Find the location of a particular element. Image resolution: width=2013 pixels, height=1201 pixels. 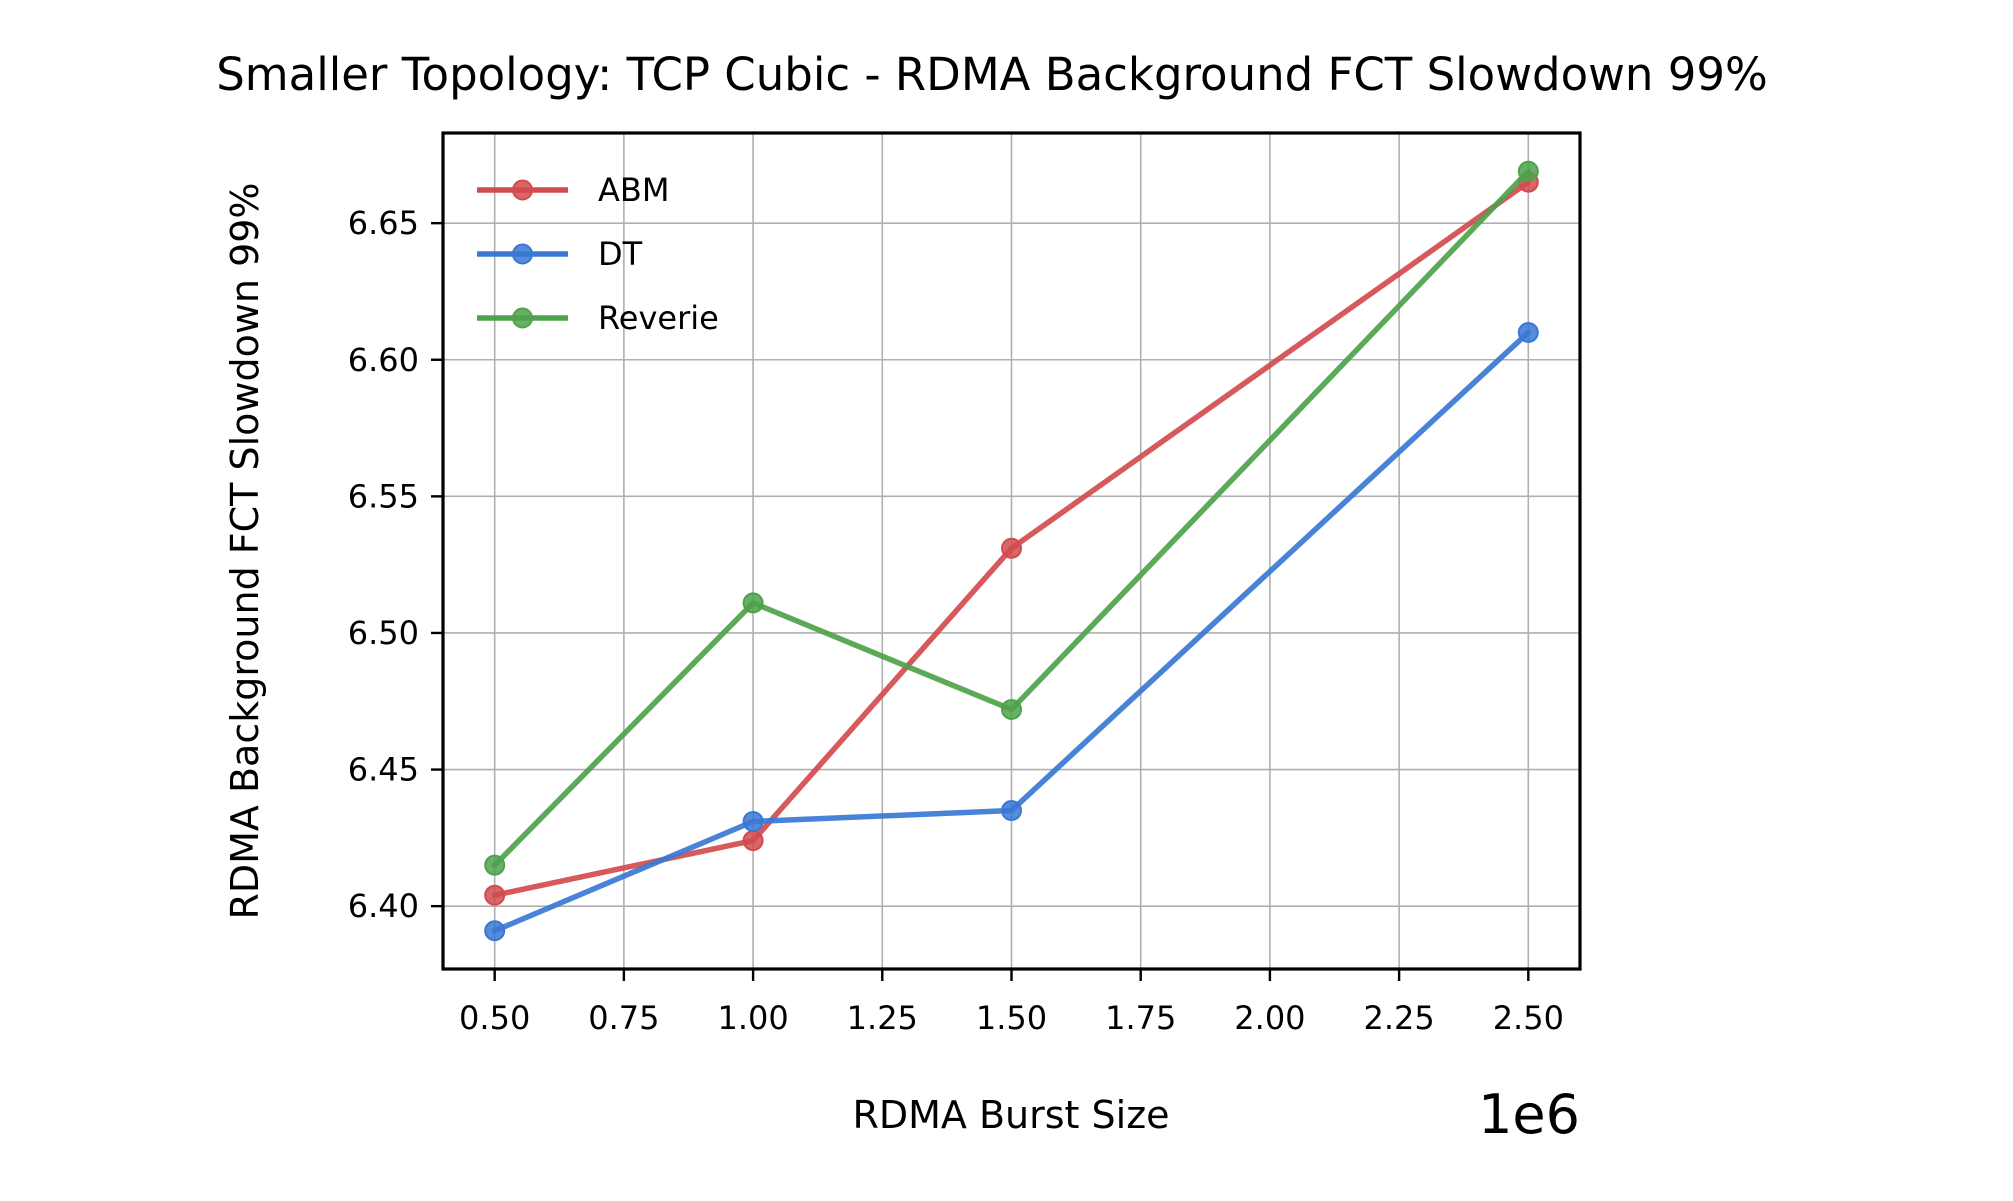

x-axis-ticks: 0.50 0.75 1.00 1.25 1.50 1.75 2.00 2.25 2.50 is located at coordinates (1011, 1003).